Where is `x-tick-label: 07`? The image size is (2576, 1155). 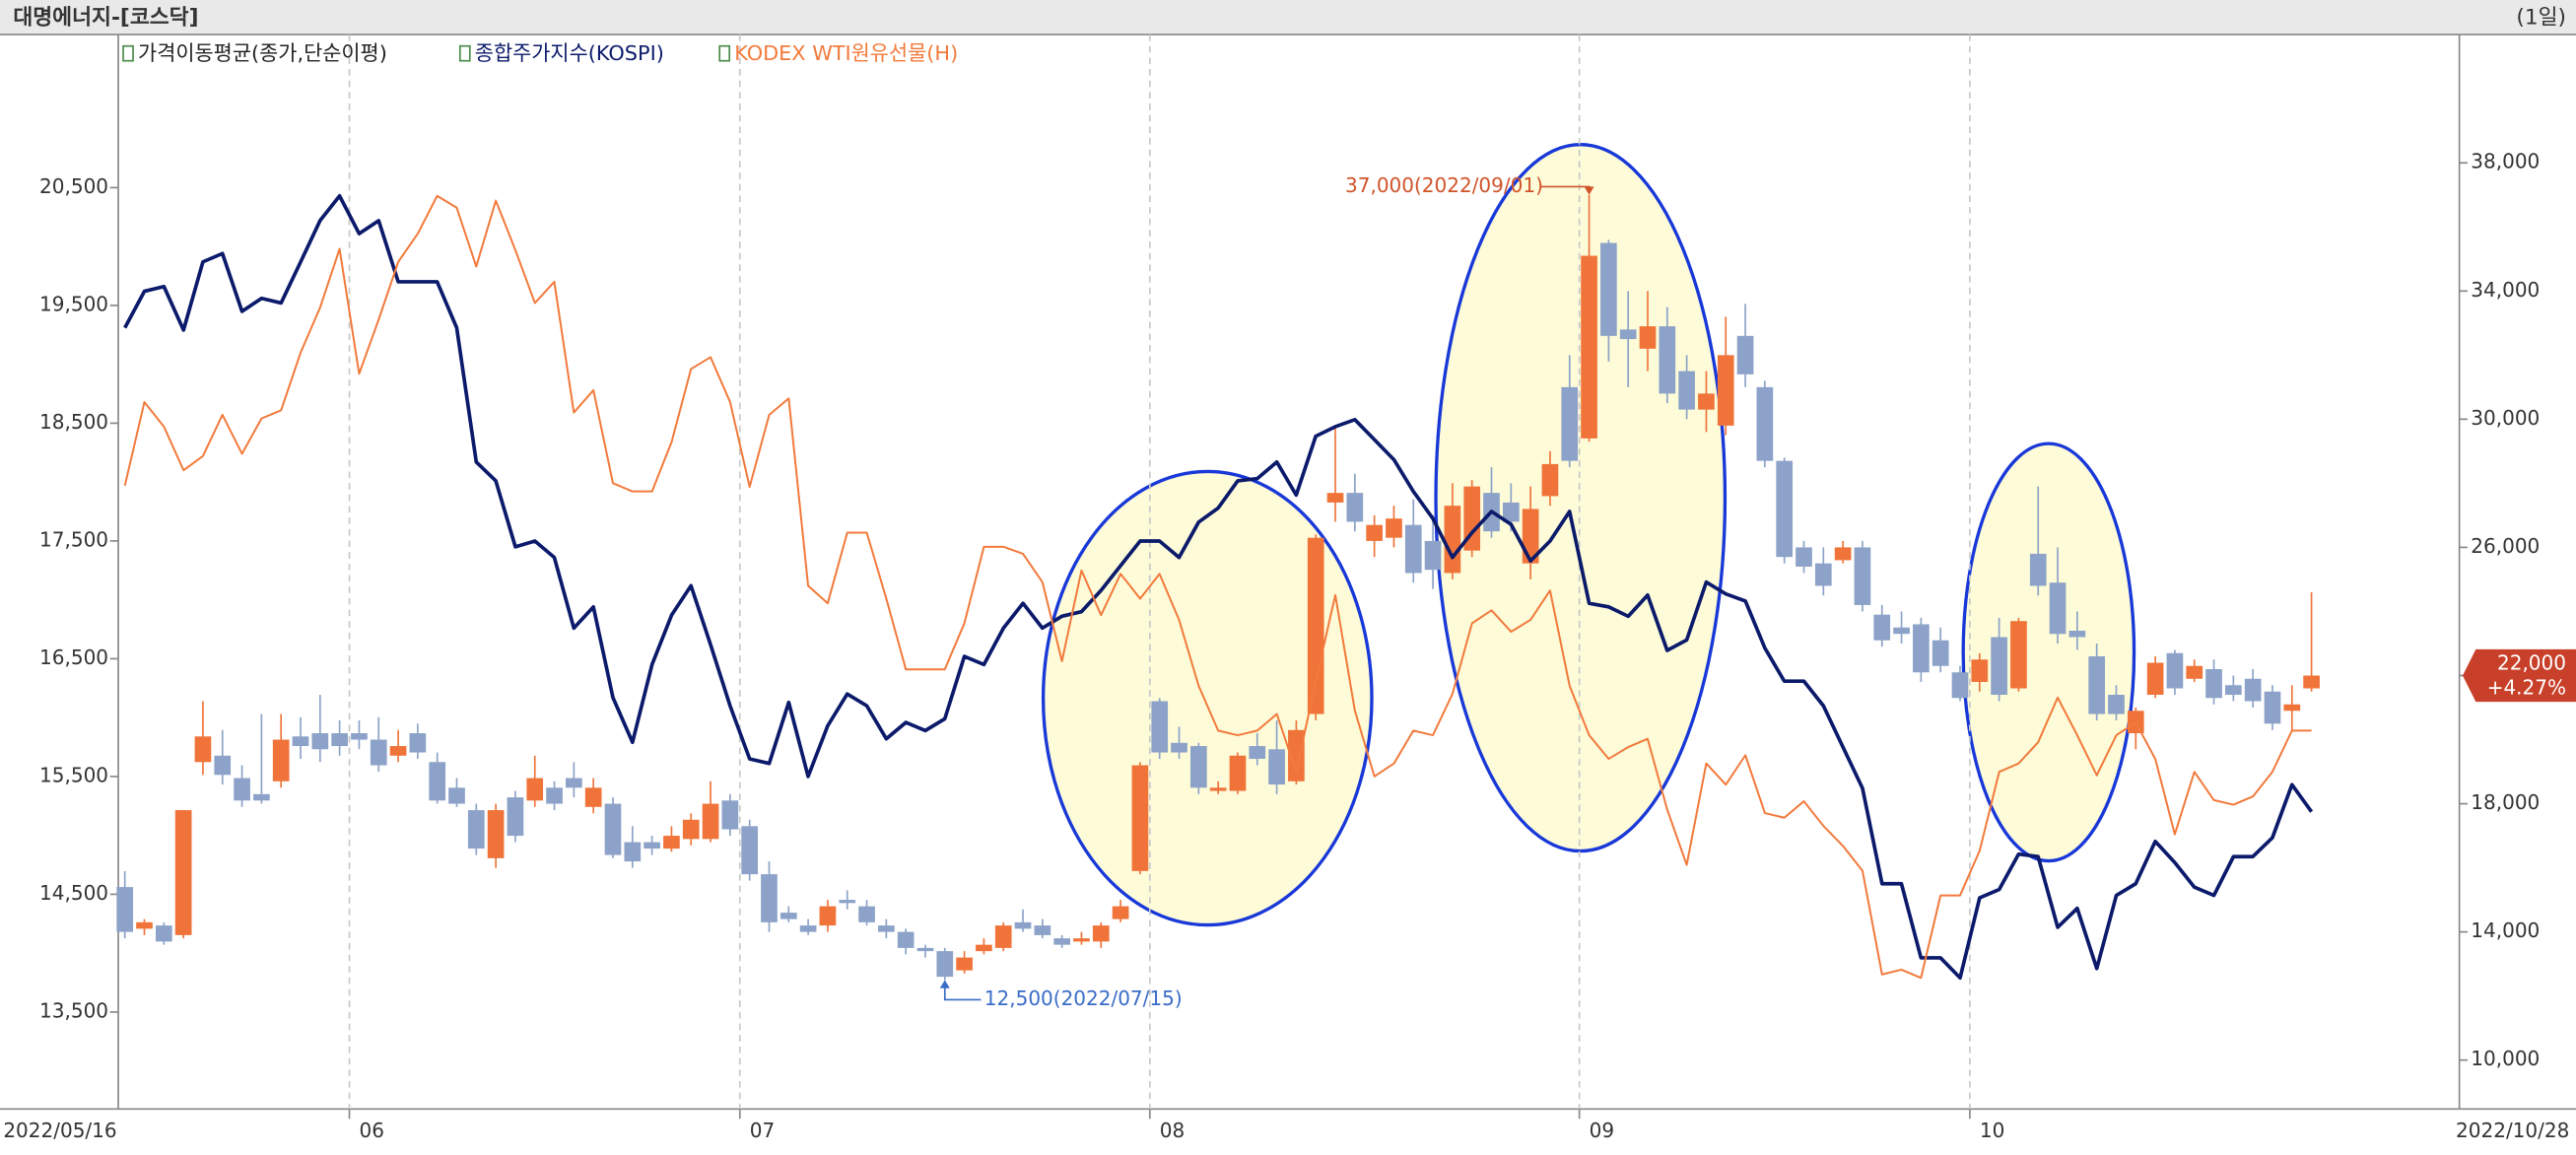 x-tick-label: 07 is located at coordinates (762, 1130).